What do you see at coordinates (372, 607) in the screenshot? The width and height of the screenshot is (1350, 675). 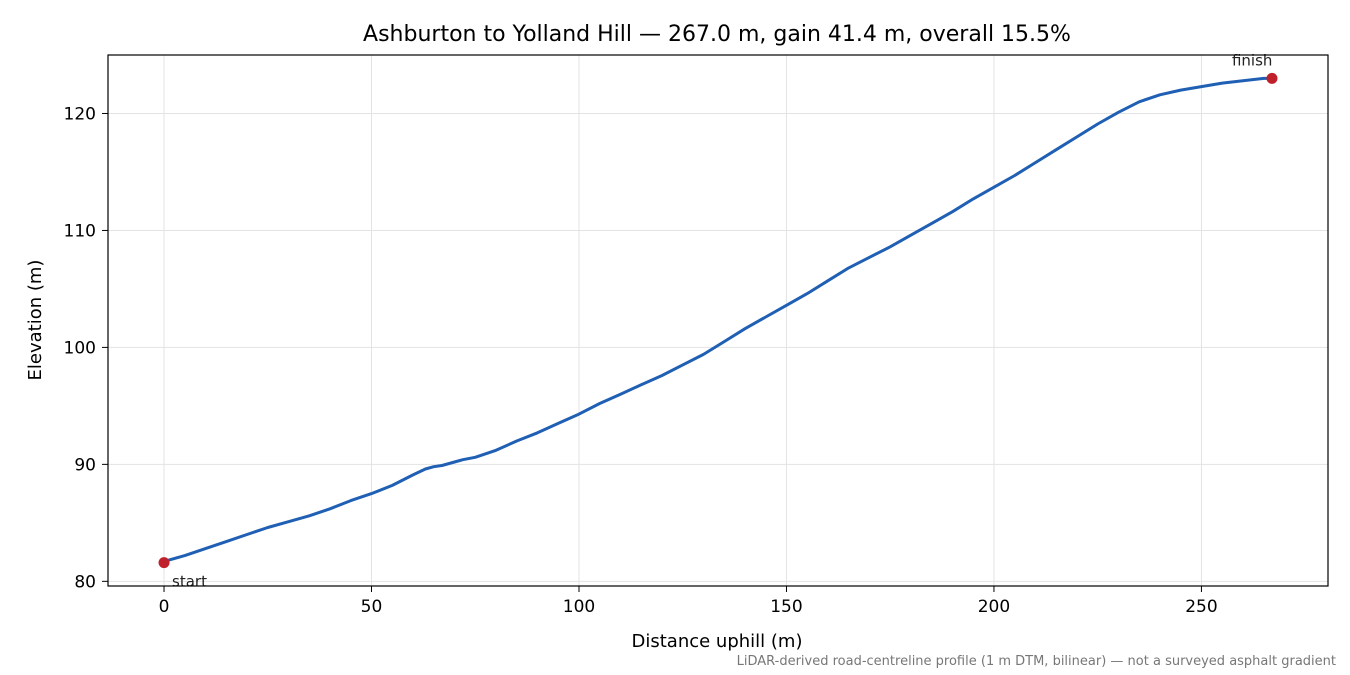 I see `x-tick-label: 50` at bounding box center [372, 607].